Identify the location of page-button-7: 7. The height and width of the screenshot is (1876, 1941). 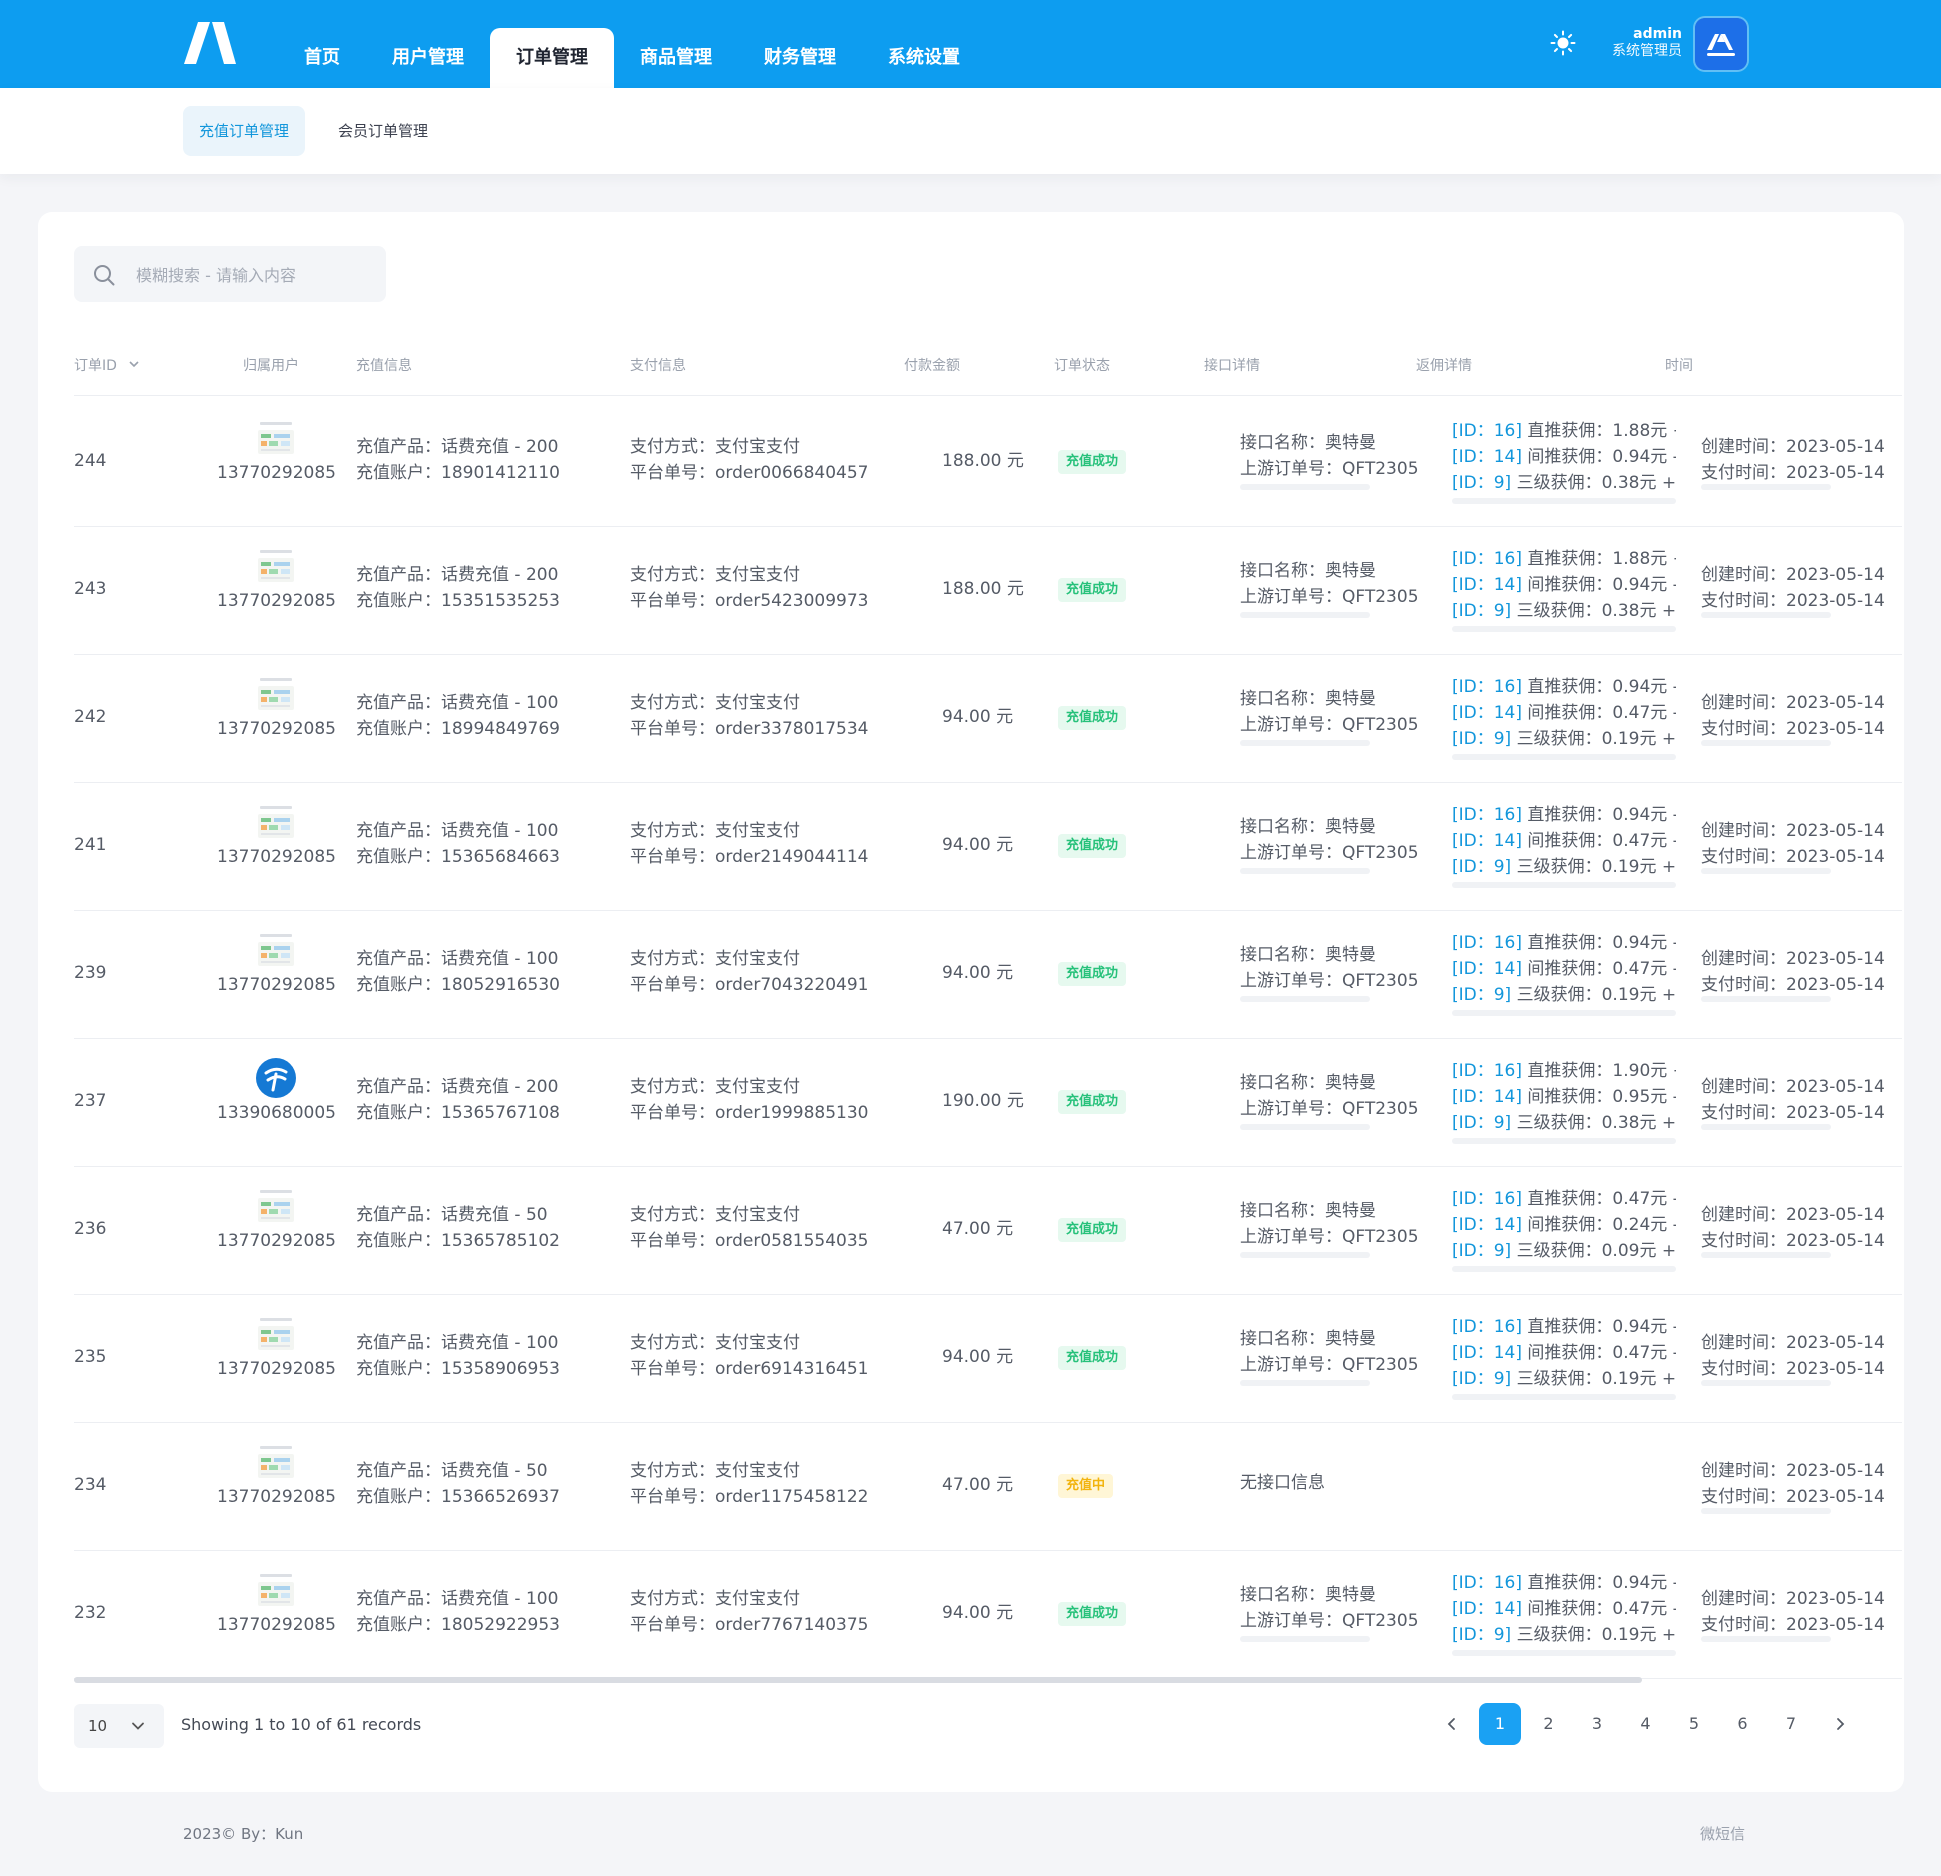
(1791, 1723).